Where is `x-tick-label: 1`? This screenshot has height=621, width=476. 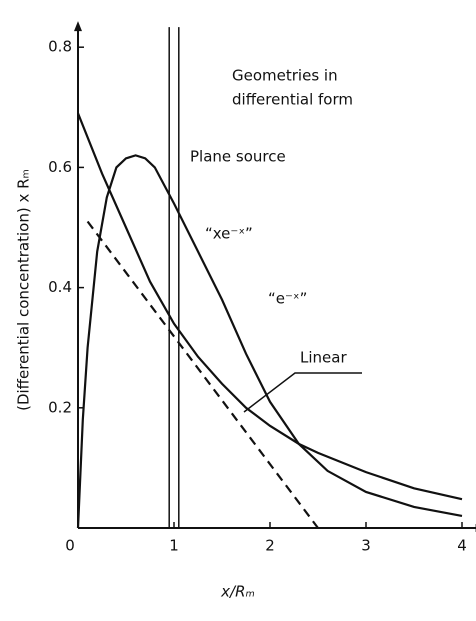
x-tick-label: 1 is located at coordinates (174, 546).